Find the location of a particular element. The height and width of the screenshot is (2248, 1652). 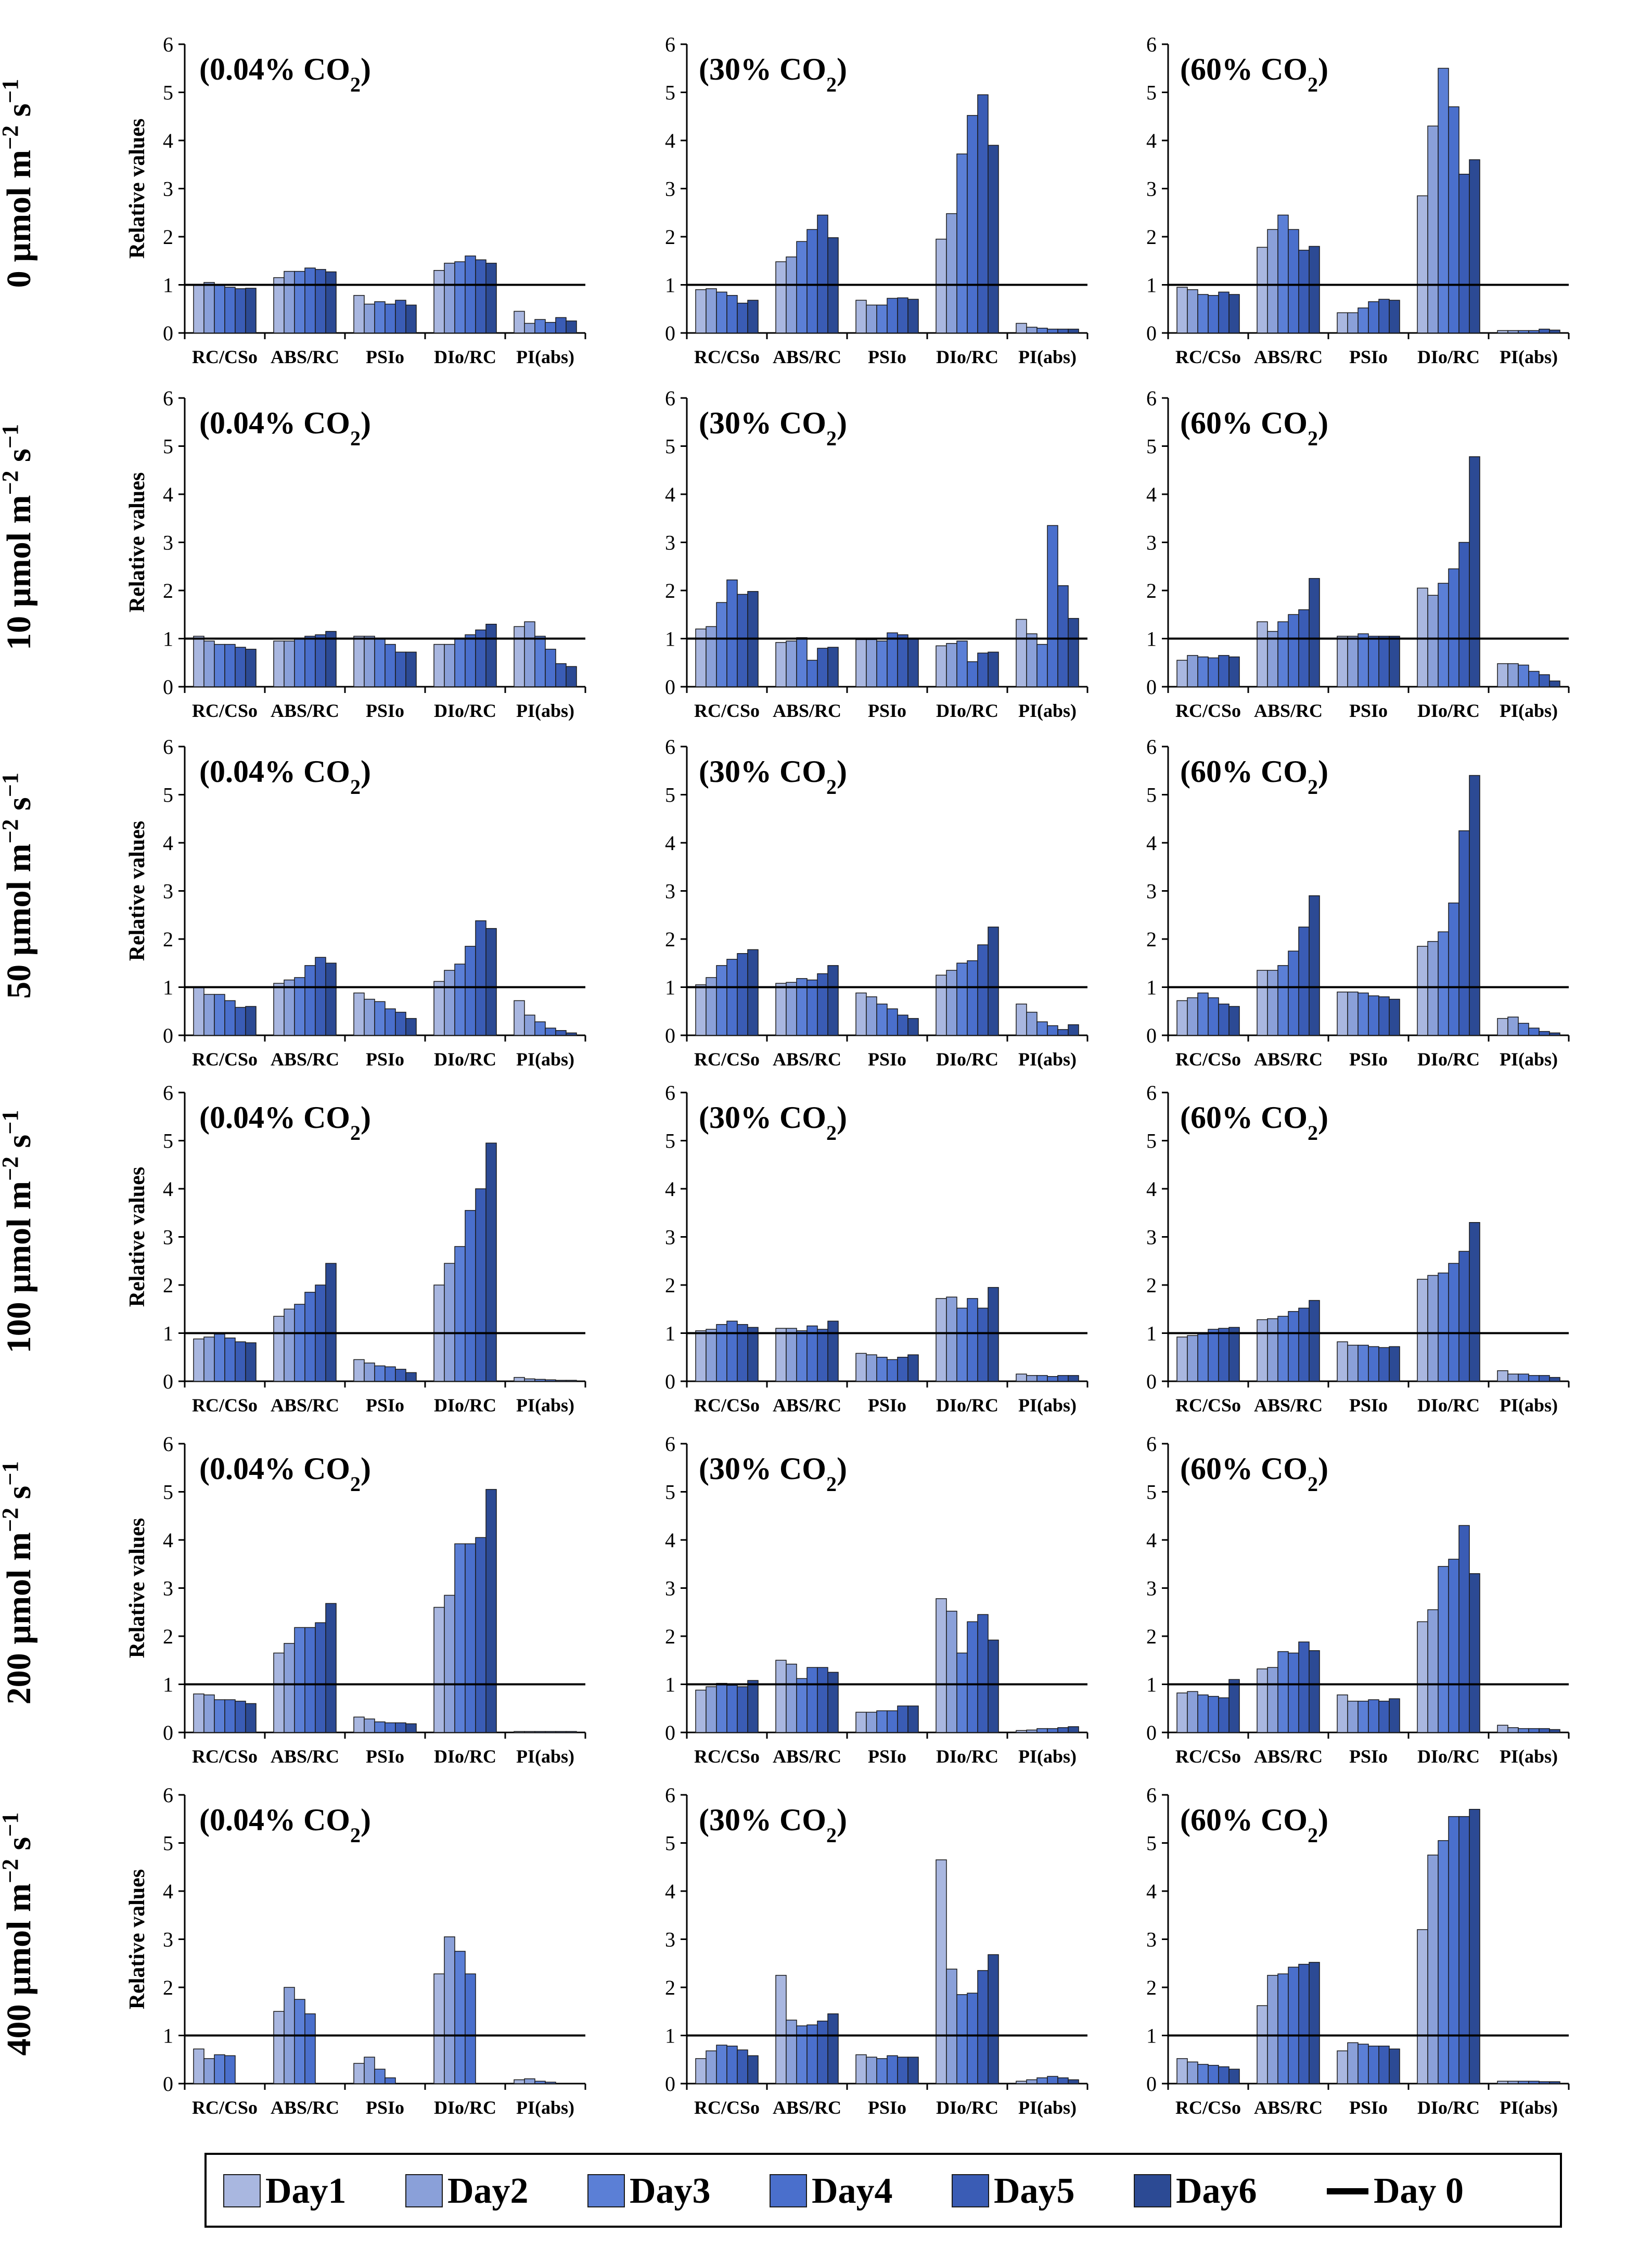

bar-pi-abs--day4 is located at coordinates (550, 1732).